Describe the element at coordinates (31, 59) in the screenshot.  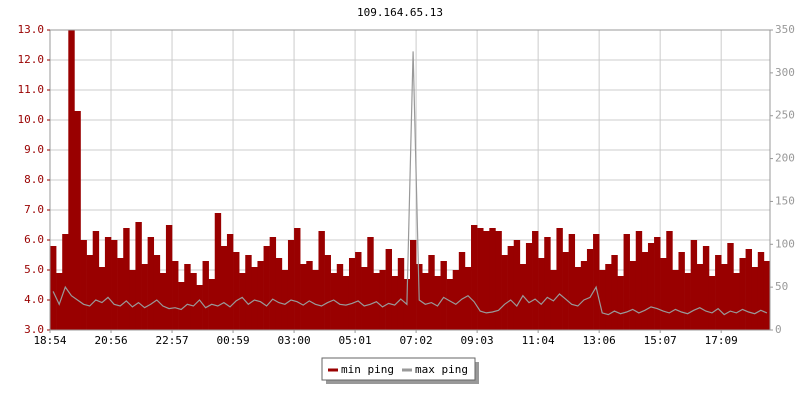
I see `y-tick-label: 12.0` at that location.